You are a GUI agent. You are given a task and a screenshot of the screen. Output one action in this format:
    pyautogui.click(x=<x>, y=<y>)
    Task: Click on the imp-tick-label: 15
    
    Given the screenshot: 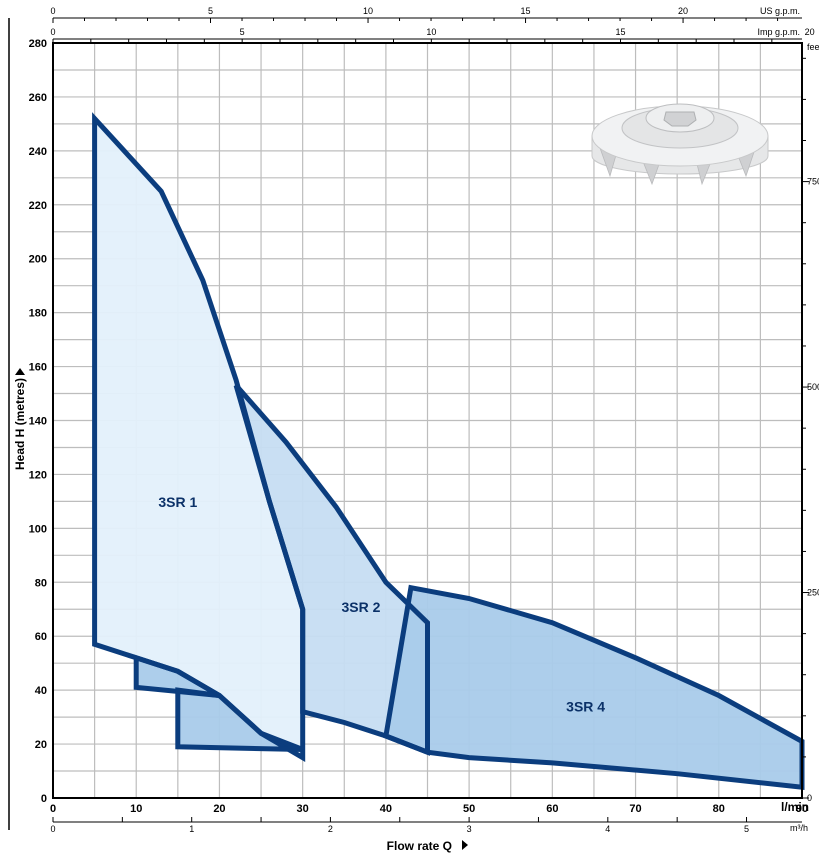 What is the action you would take?
    pyautogui.click(x=620, y=32)
    